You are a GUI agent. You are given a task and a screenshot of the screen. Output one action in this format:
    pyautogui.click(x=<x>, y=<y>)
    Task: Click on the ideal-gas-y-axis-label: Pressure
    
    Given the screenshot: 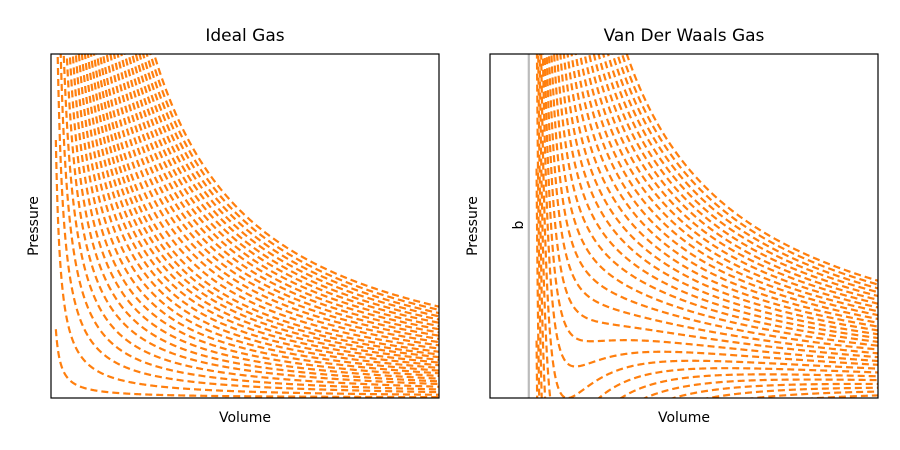 What is the action you would take?
    pyautogui.click(x=34, y=226)
    